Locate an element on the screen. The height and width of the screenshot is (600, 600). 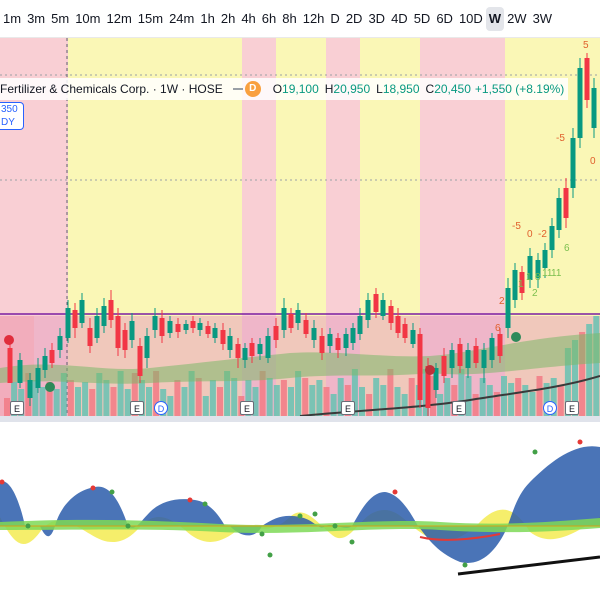
annotation-number: 11 is located at coordinates (547, 273).